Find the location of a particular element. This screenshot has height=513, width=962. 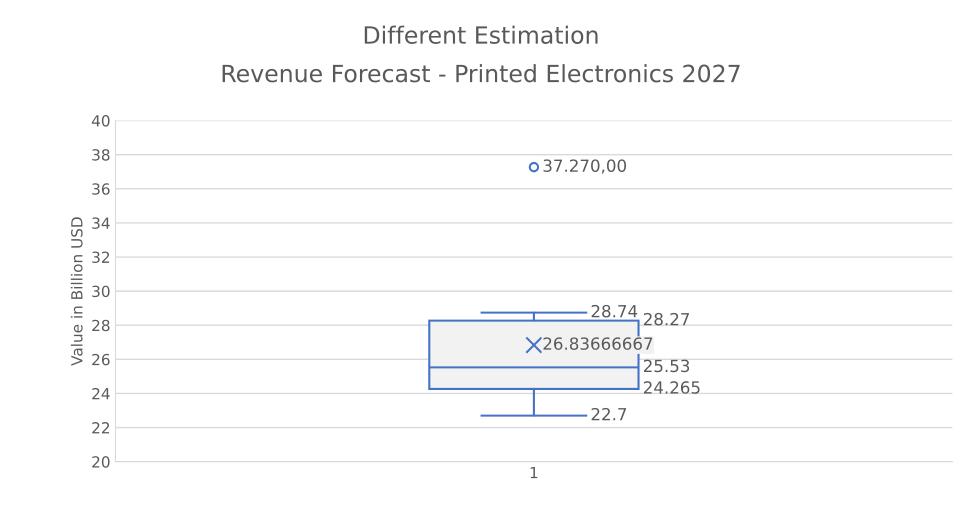

annotation: 24.265 is located at coordinates (672, 387).